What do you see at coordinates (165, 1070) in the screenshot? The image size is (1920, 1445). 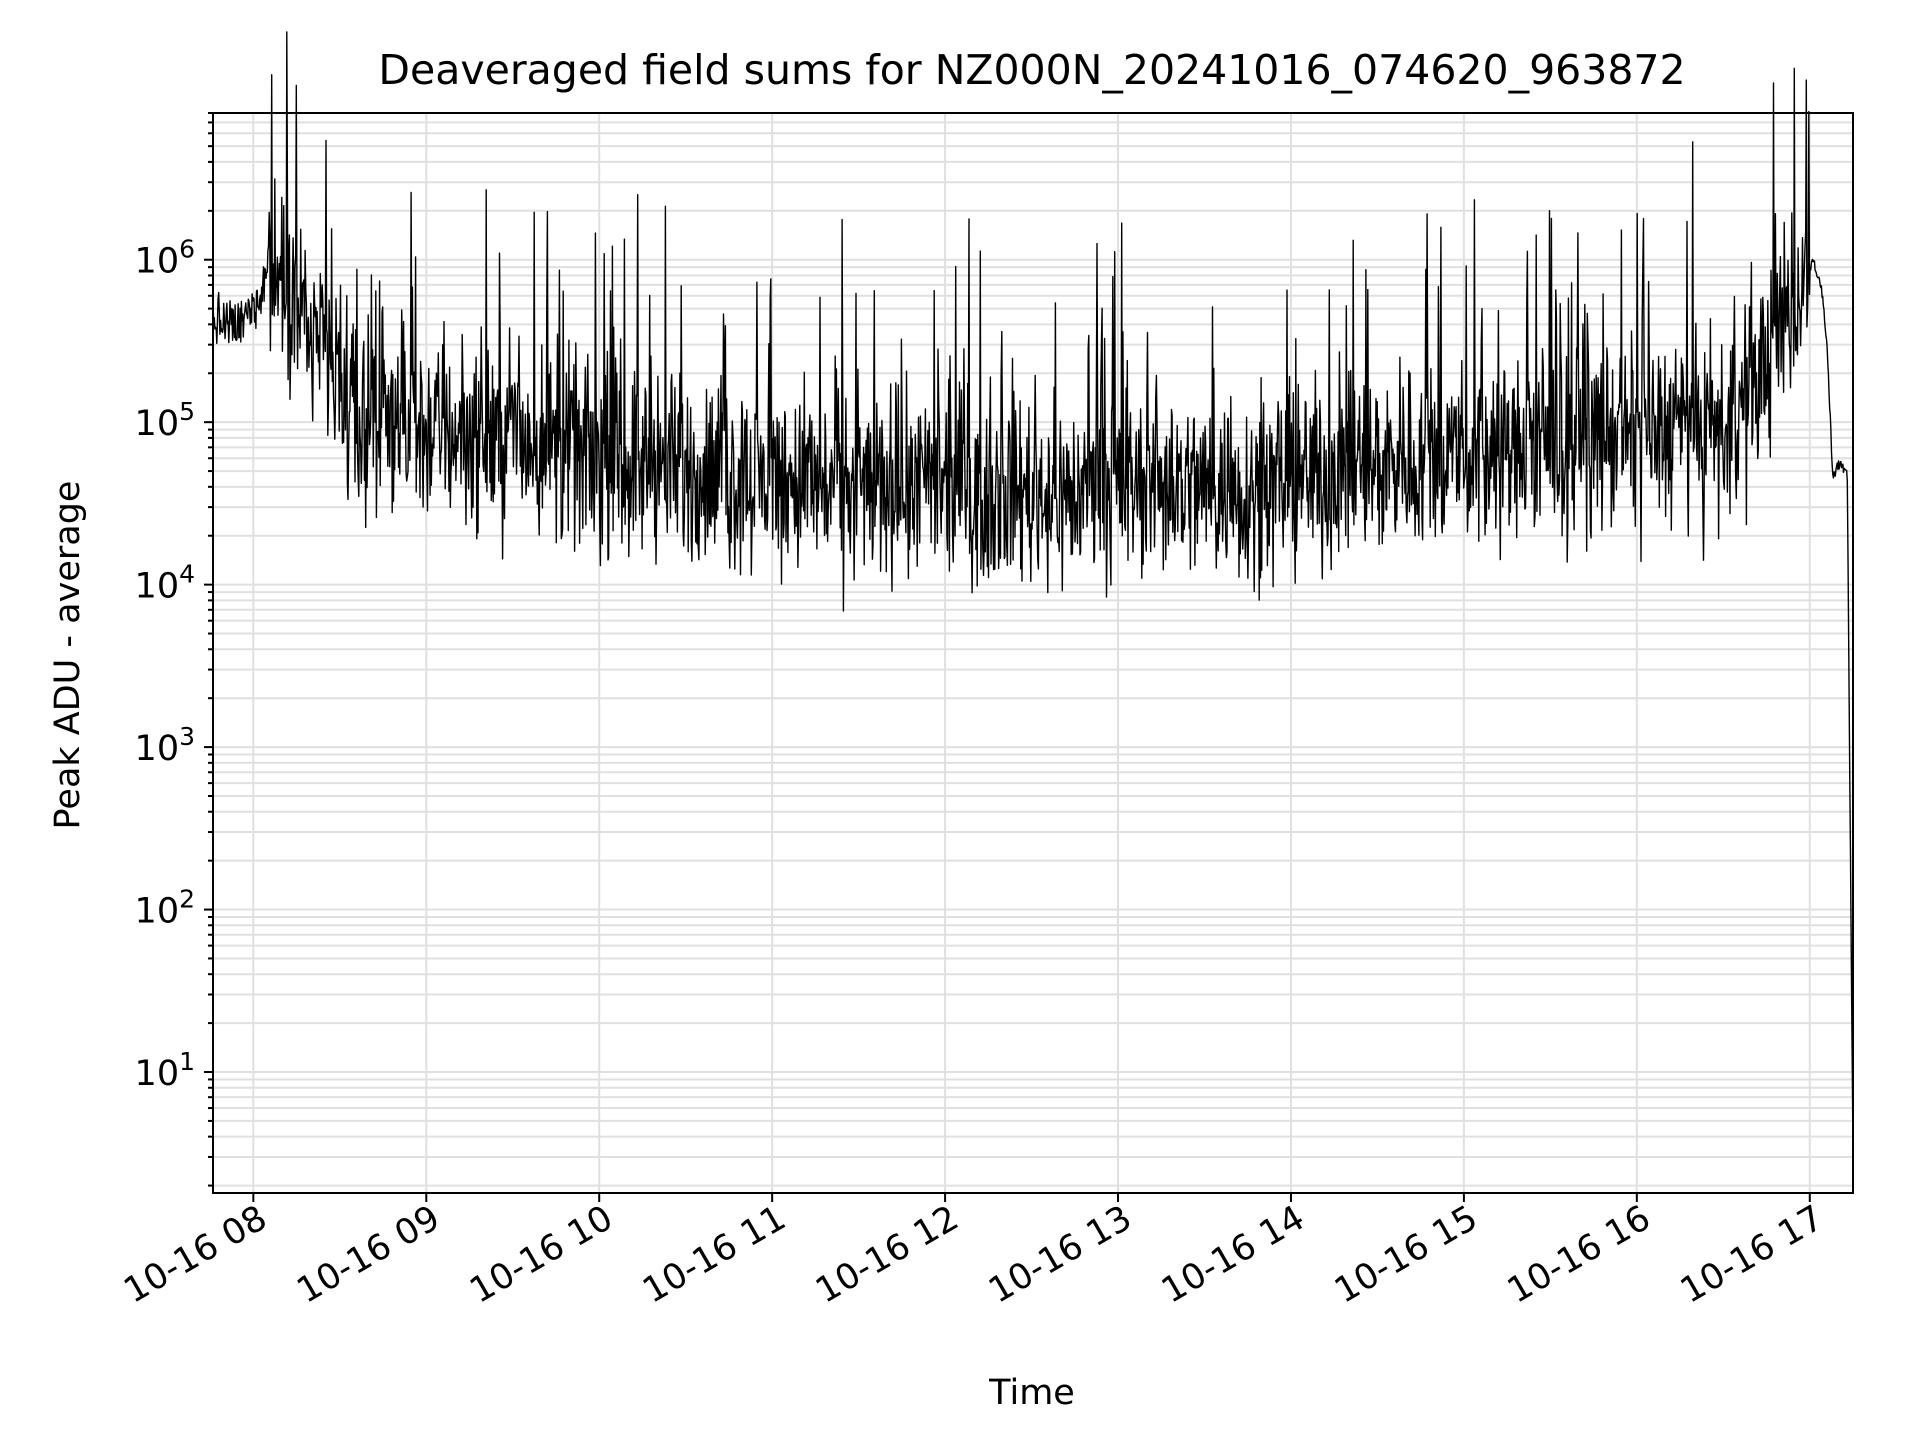 I see `y-tick-label: 10¹` at bounding box center [165, 1070].